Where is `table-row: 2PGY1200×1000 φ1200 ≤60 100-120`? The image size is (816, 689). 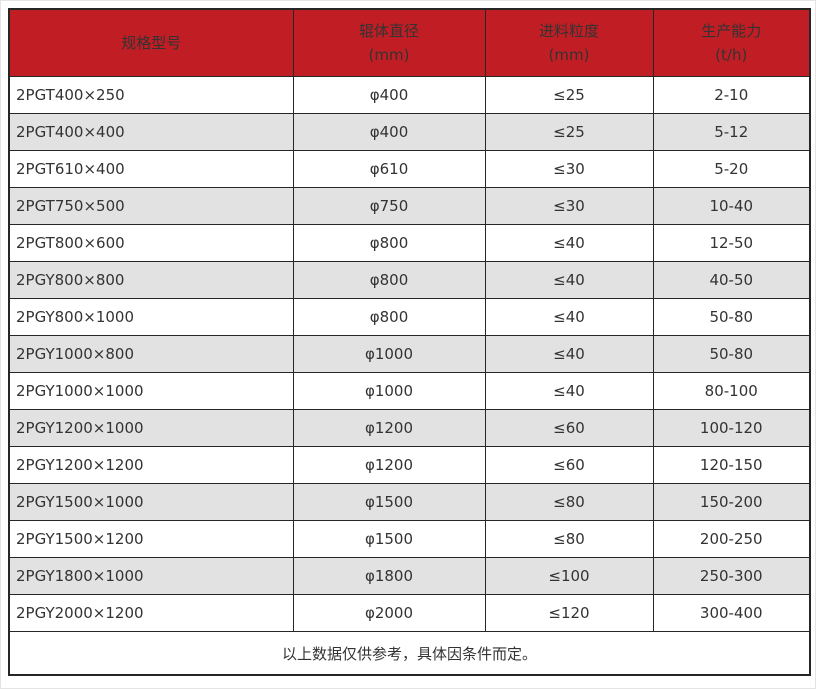
table-row: 2PGY1200×1000 φ1200 ≤60 100-120 is located at coordinates (409, 428).